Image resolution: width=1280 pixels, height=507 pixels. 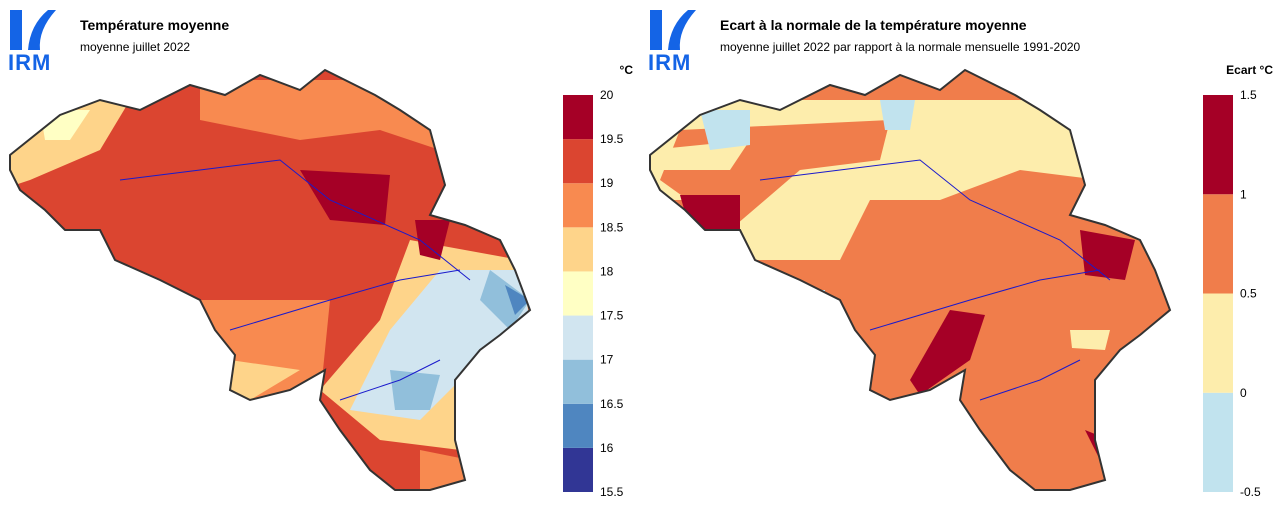 What do you see at coordinates (154, 25) in the screenshot?
I see `title: Température moyenne` at bounding box center [154, 25].